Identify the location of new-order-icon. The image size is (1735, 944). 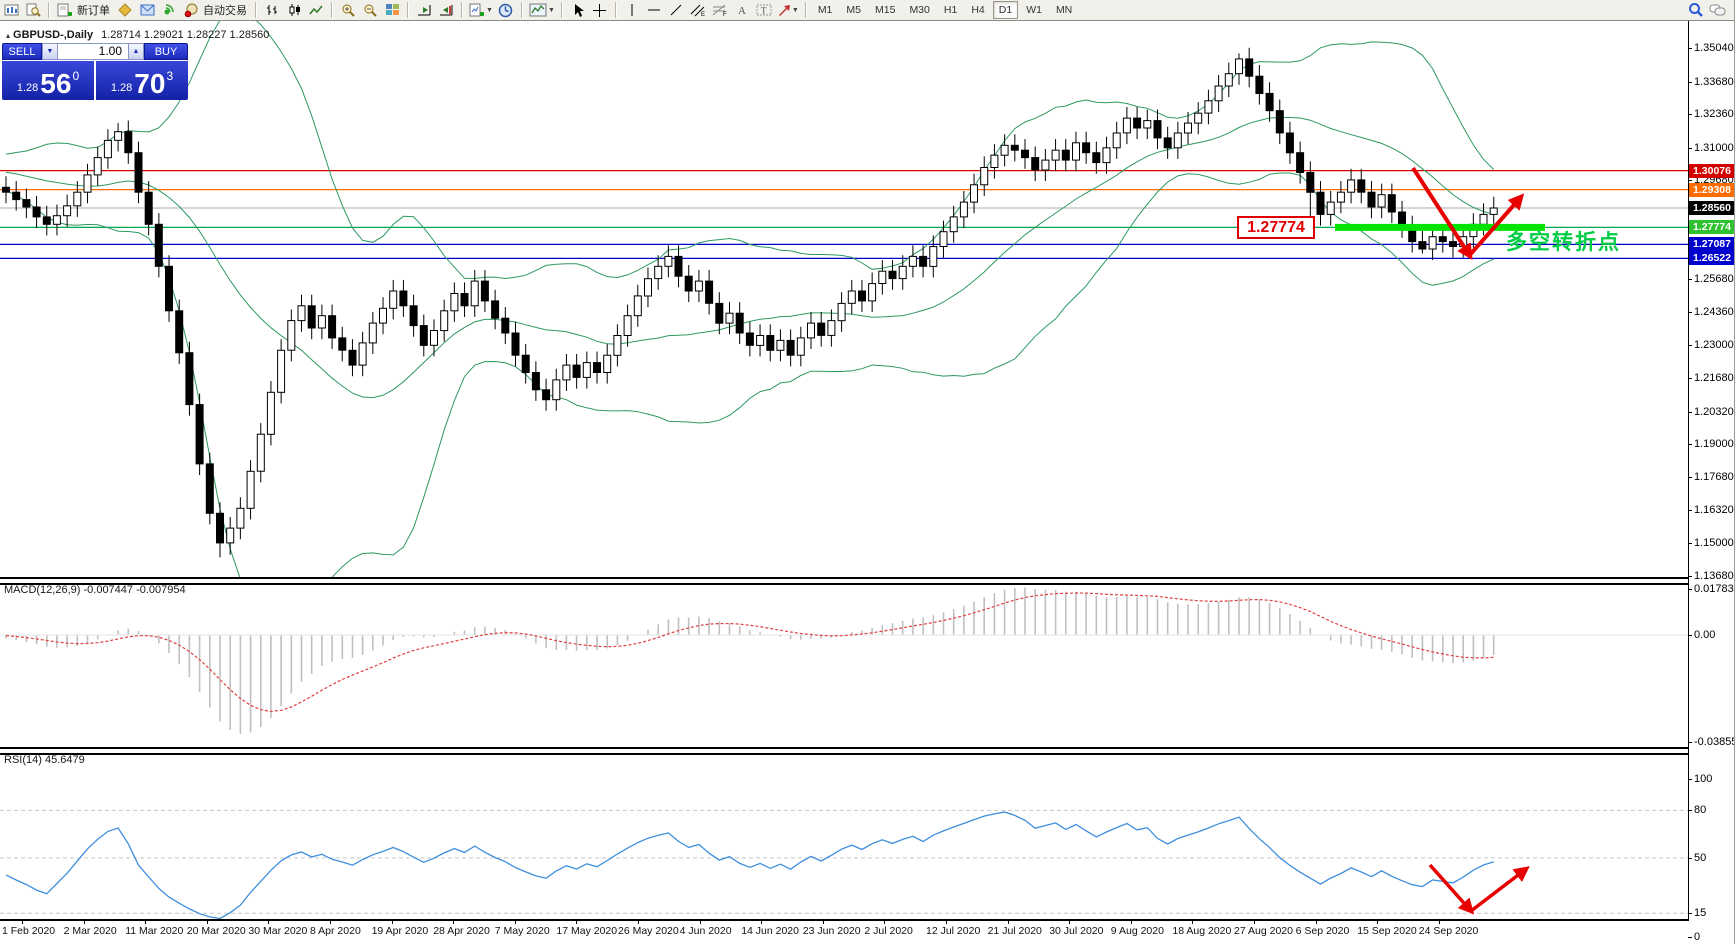
(65, 10).